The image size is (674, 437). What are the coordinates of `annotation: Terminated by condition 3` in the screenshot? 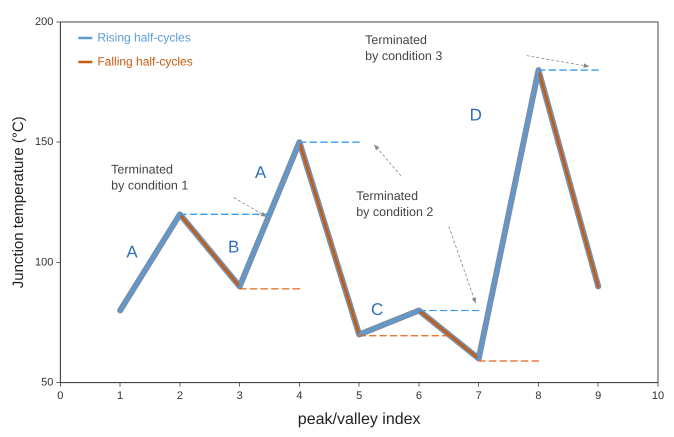 It's located at (403, 47).